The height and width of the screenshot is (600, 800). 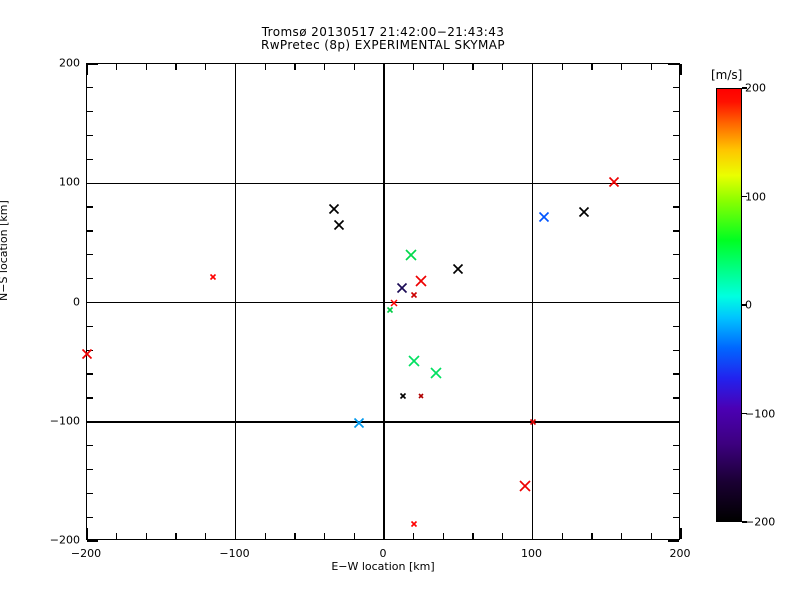 What do you see at coordinates (531, 553) in the screenshot?
I see `x-tick-label: 100` at bounding box center [531, 553].